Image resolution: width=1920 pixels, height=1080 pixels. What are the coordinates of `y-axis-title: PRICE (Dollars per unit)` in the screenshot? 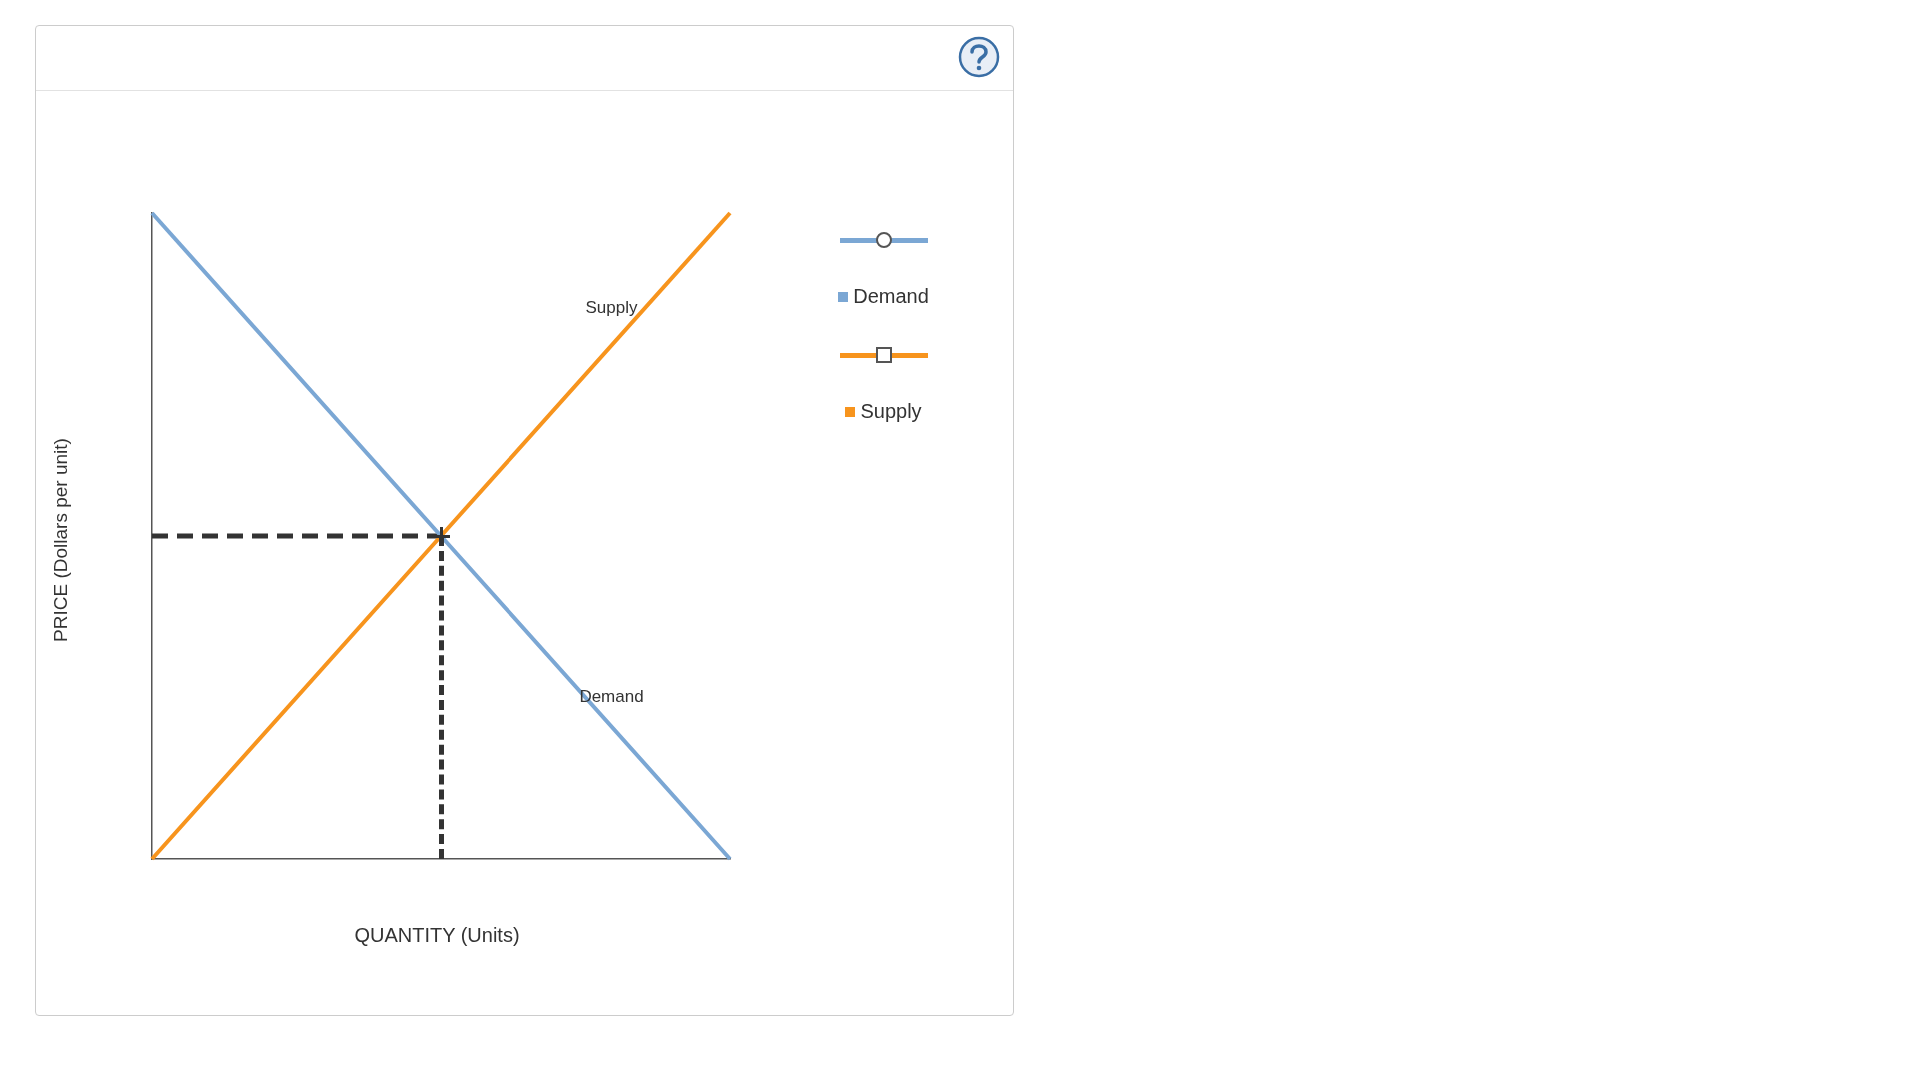 It's located at (61, 540).